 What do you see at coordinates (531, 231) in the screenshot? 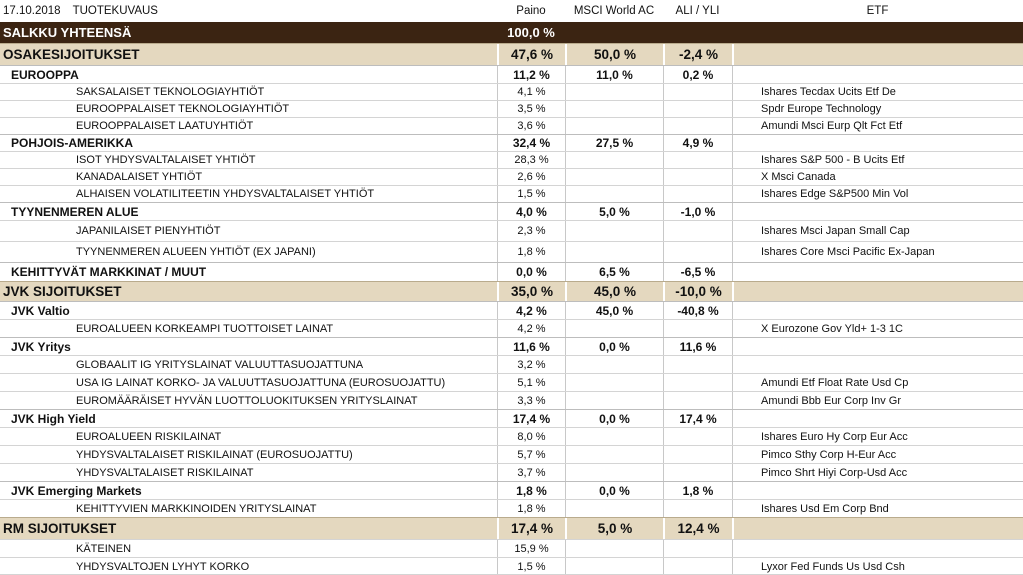
I see `weight-cell: 2,3 %` at bounding box center [531, 231].